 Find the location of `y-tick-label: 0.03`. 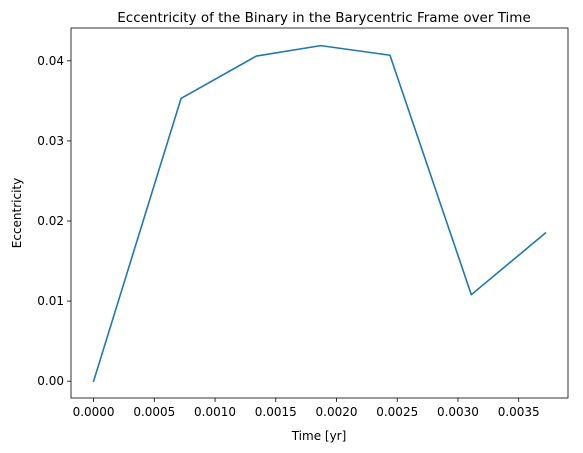

y-tick-label: 0.03 is located at coordinates (50, 141).